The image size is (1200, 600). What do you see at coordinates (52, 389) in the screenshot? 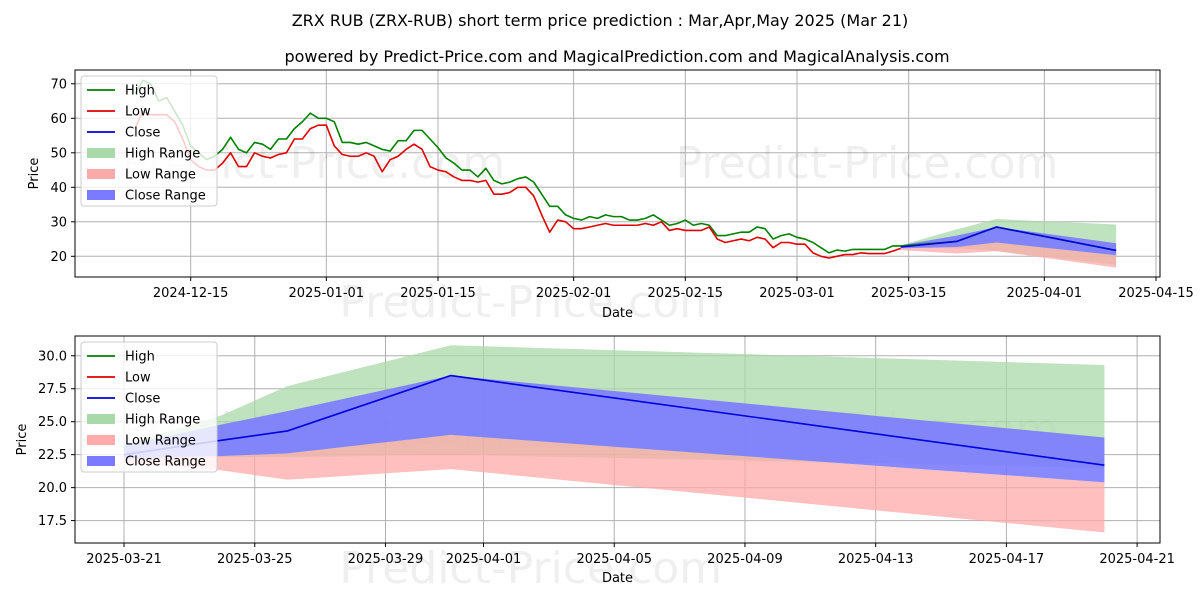
I see `y-tick-label: 27.5` at bounding box center [52, 389].